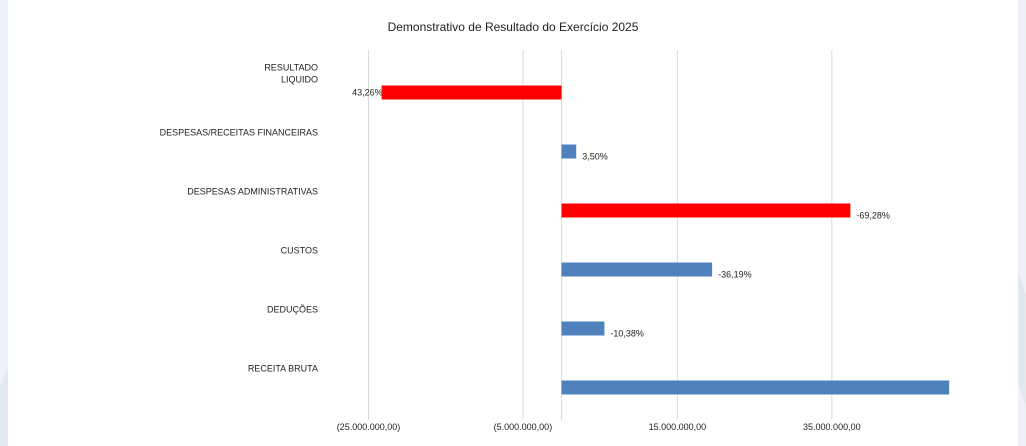 Image resolution: width=1026 pixels, height=446 pixels. Describe the element at coordinates (299, 251) in the screenshot. I see `category-label: CUSTOS` at that location.